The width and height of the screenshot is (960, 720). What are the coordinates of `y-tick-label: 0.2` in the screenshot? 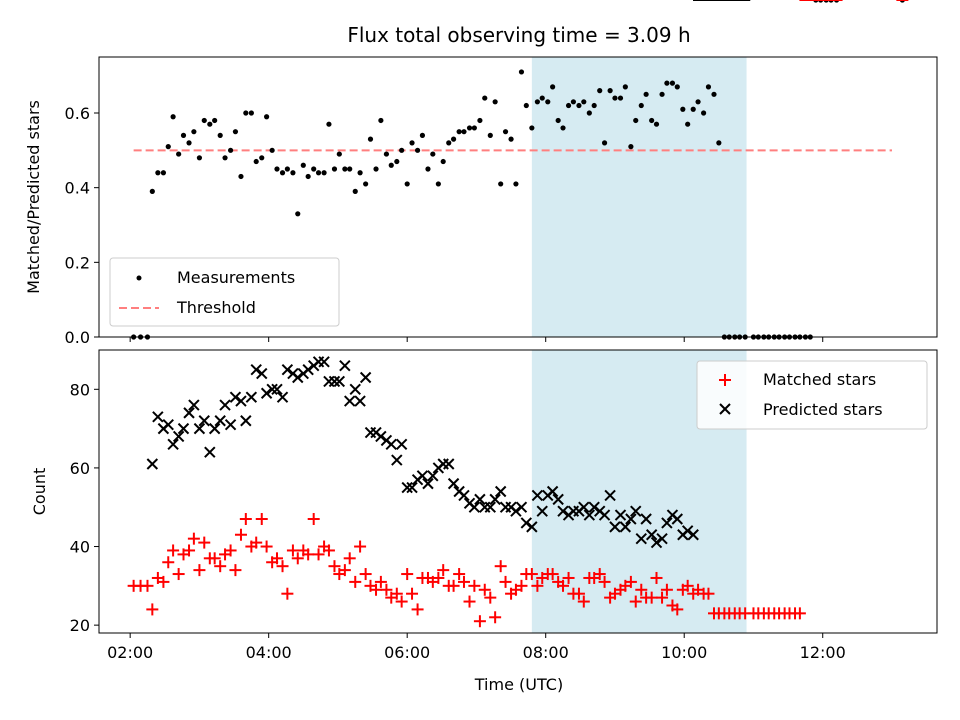 It's located at (77, 262).